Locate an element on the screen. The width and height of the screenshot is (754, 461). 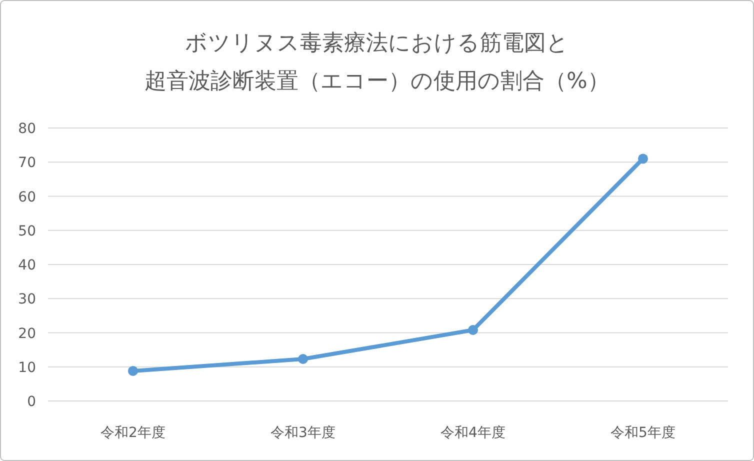
x-tick-label: 令和2年度 is located at coordinates (133, 433).